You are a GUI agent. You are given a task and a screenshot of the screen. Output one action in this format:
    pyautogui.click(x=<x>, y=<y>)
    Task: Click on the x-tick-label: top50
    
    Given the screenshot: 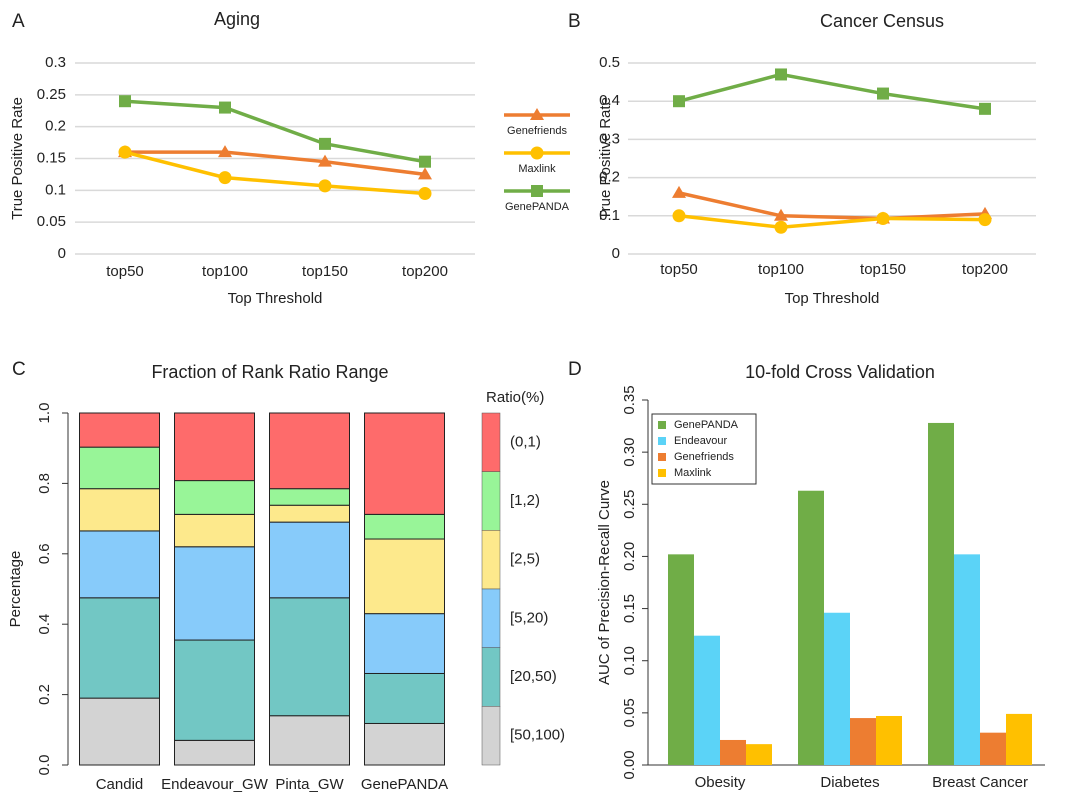 What is the action you would take?
    pyautogui.click(x=125, y=271)
    